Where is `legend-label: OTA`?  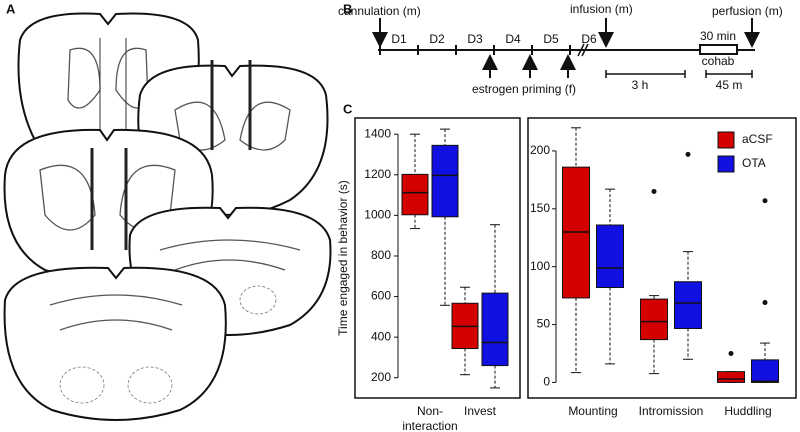
legend-label: OTA is located at coordinates (754, 163).